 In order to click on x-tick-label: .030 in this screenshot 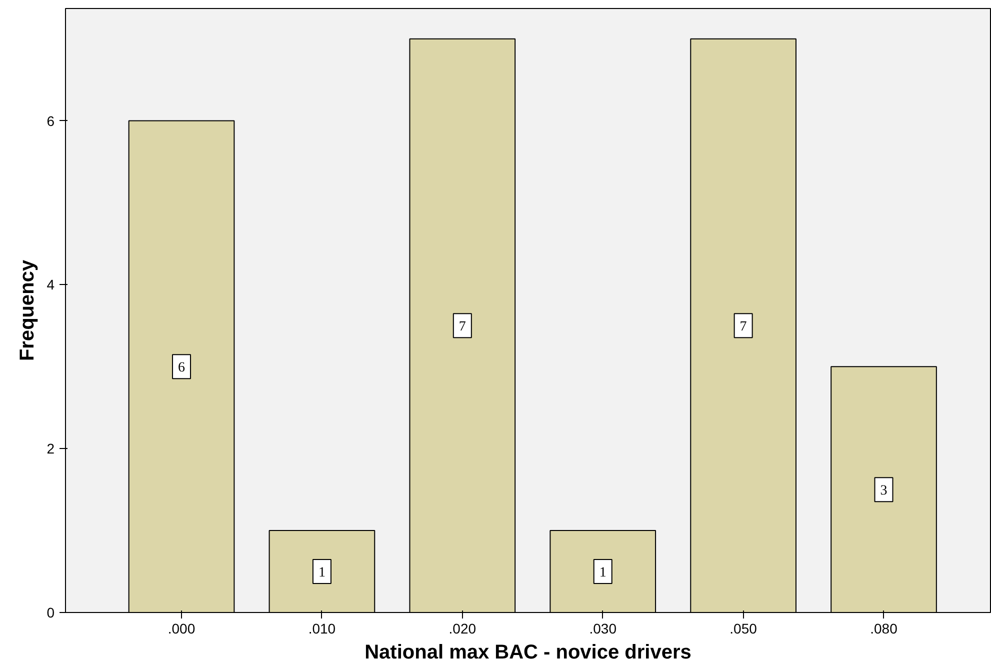, I will do `click(603, 628)`.